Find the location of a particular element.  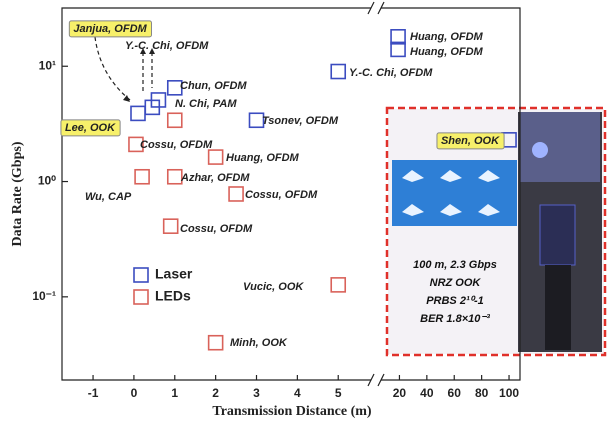

legend-label: LEDs is located at coordinates (173, 296).